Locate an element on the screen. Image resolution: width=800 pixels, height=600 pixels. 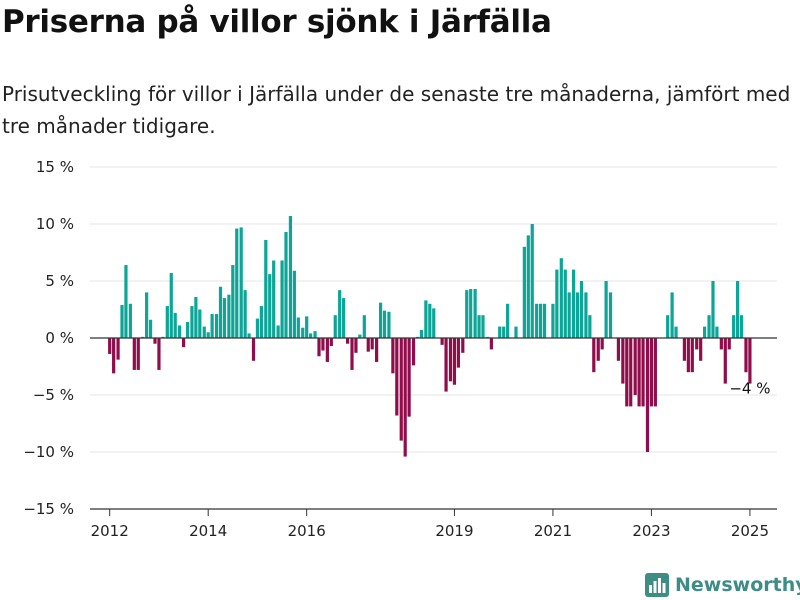
x-tick-label: 2016 is located at coordinates (307, 531).